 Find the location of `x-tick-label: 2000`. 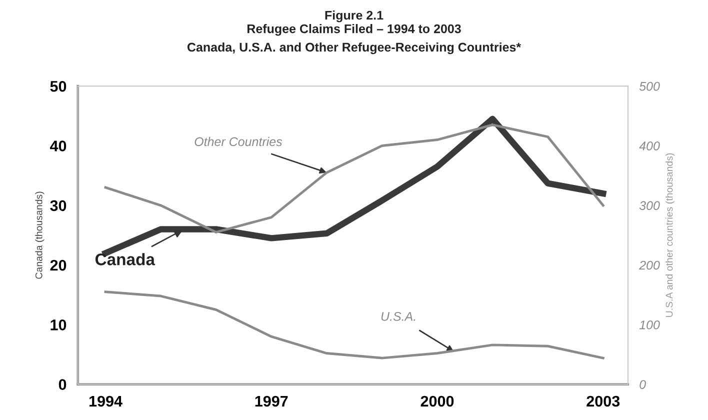

x-tick-label: 2000 is located at coordinates (437, 401).